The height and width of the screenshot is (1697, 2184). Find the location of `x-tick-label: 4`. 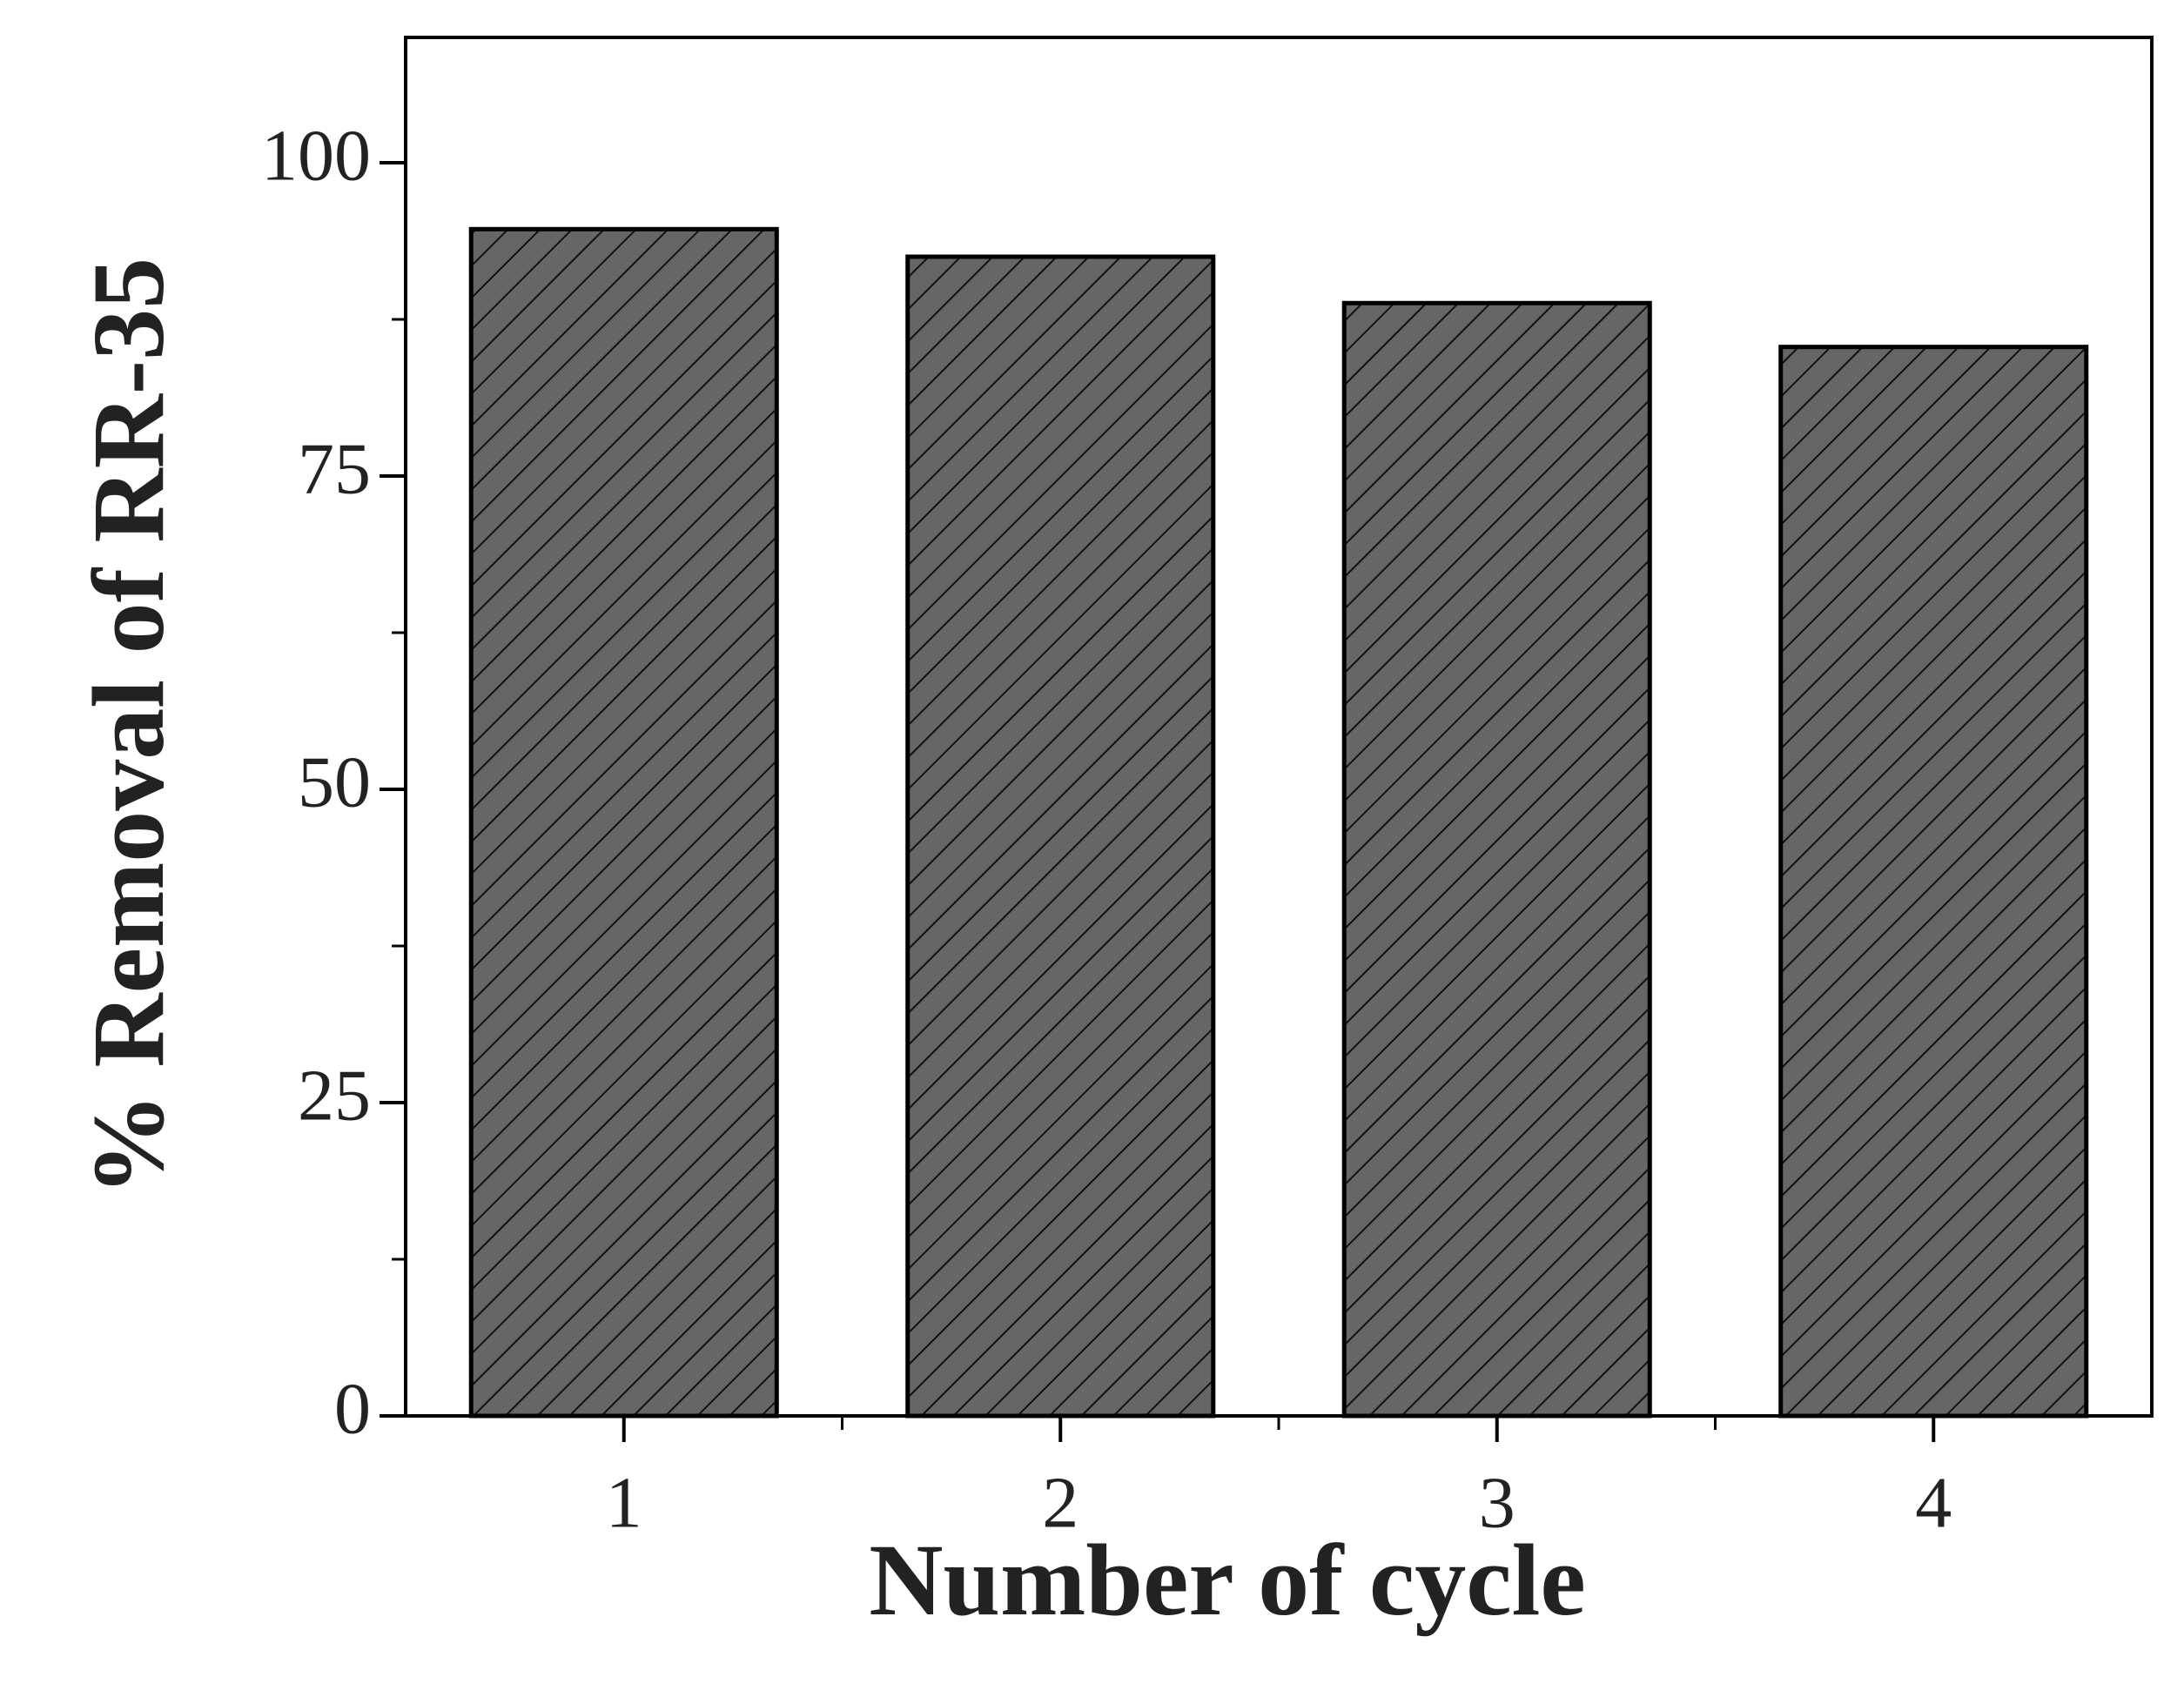

x-tick-label: 4 is located at coordinates (1933, 1502).